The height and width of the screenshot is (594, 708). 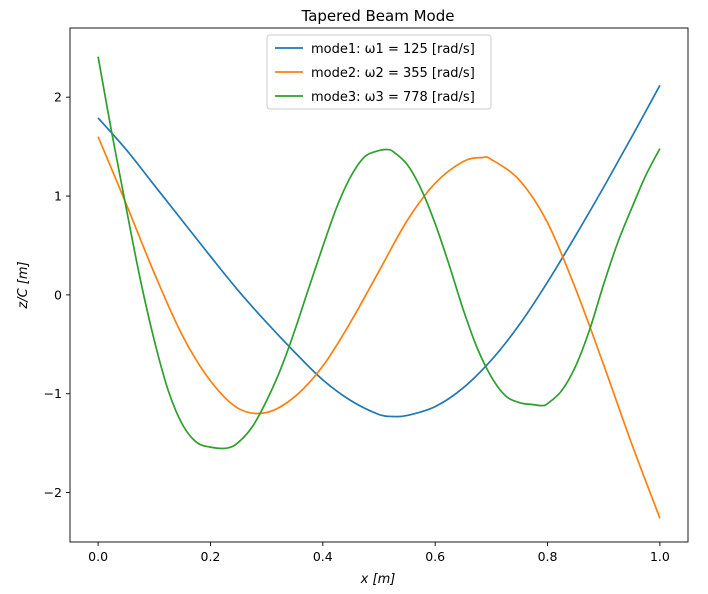 I want to click on x-tick-label: 0.2, so click(x=211, y=556).